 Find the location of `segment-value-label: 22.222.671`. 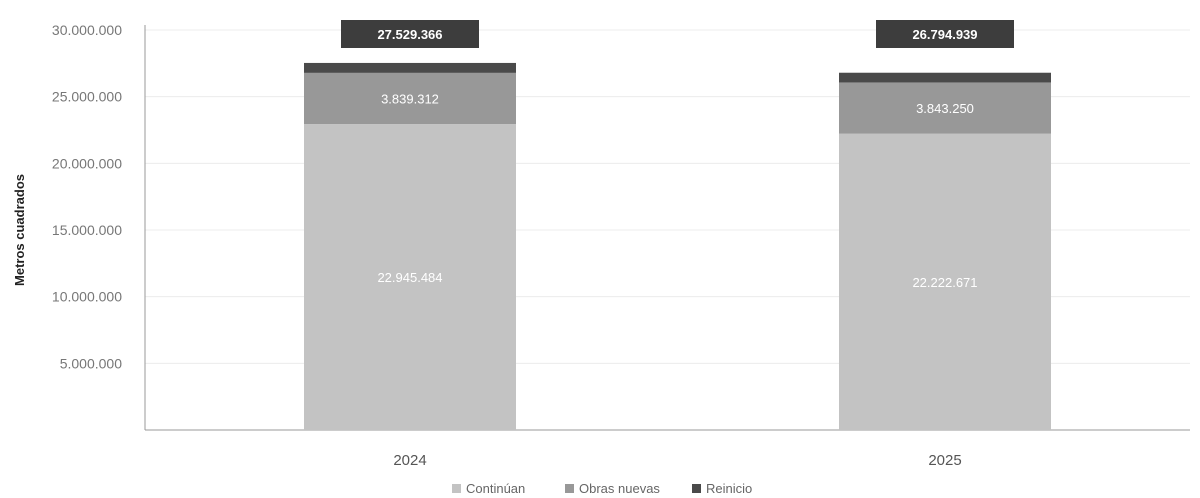

segment-value-label: 22.222.671 is located at coordinates (944, 282).